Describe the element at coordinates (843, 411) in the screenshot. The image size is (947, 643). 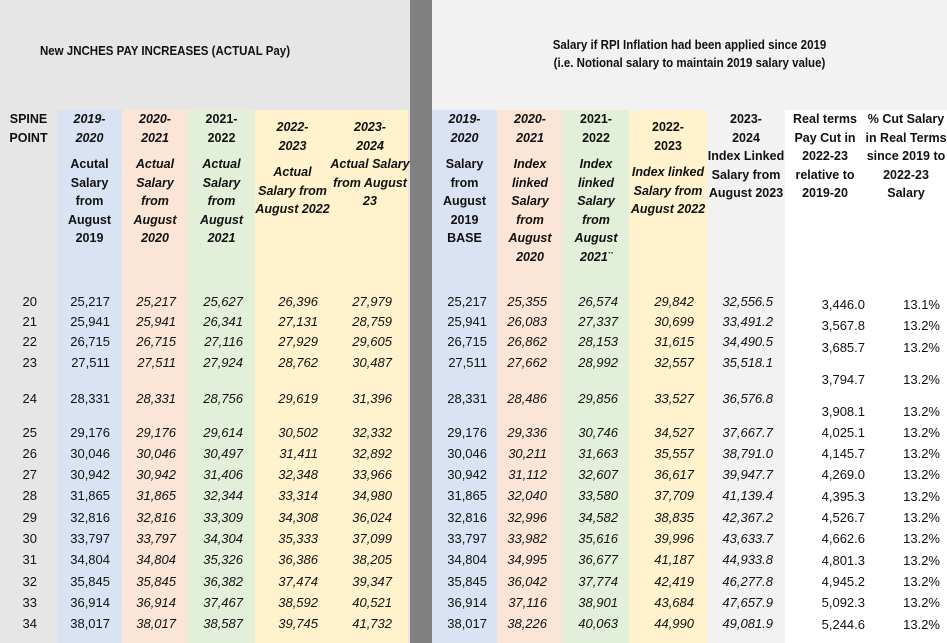
I see `real-terms-pay-cut: 3,908.1` at that location.